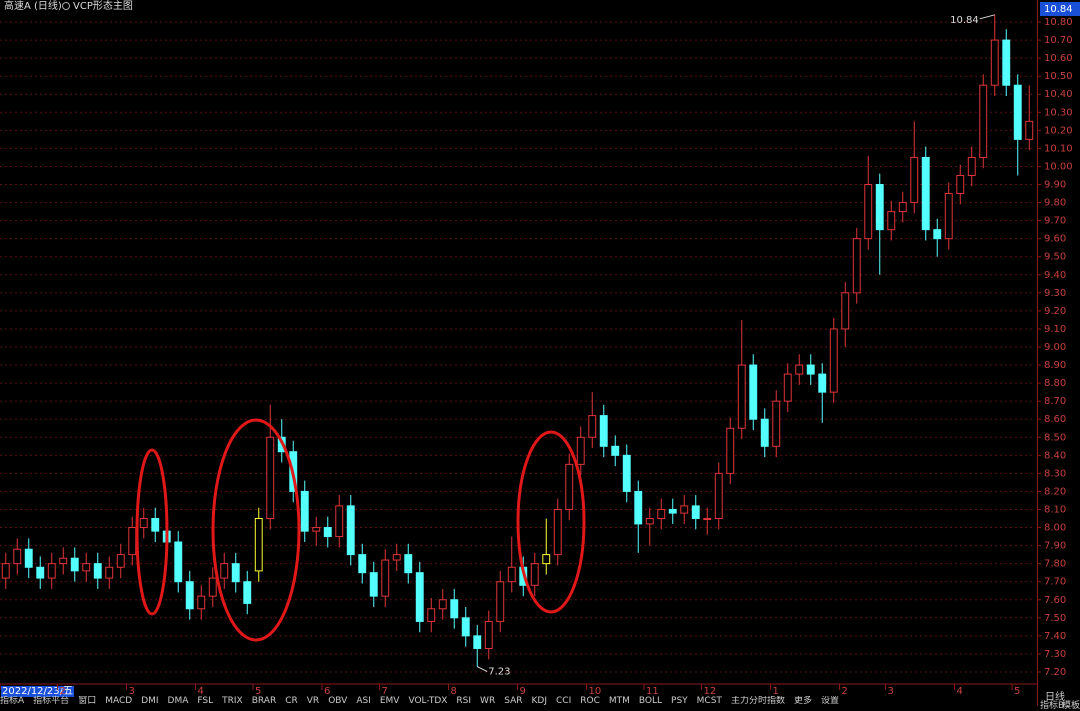  I want to click on x-tick-label: 2022/12/23/五, so click(37, 691).